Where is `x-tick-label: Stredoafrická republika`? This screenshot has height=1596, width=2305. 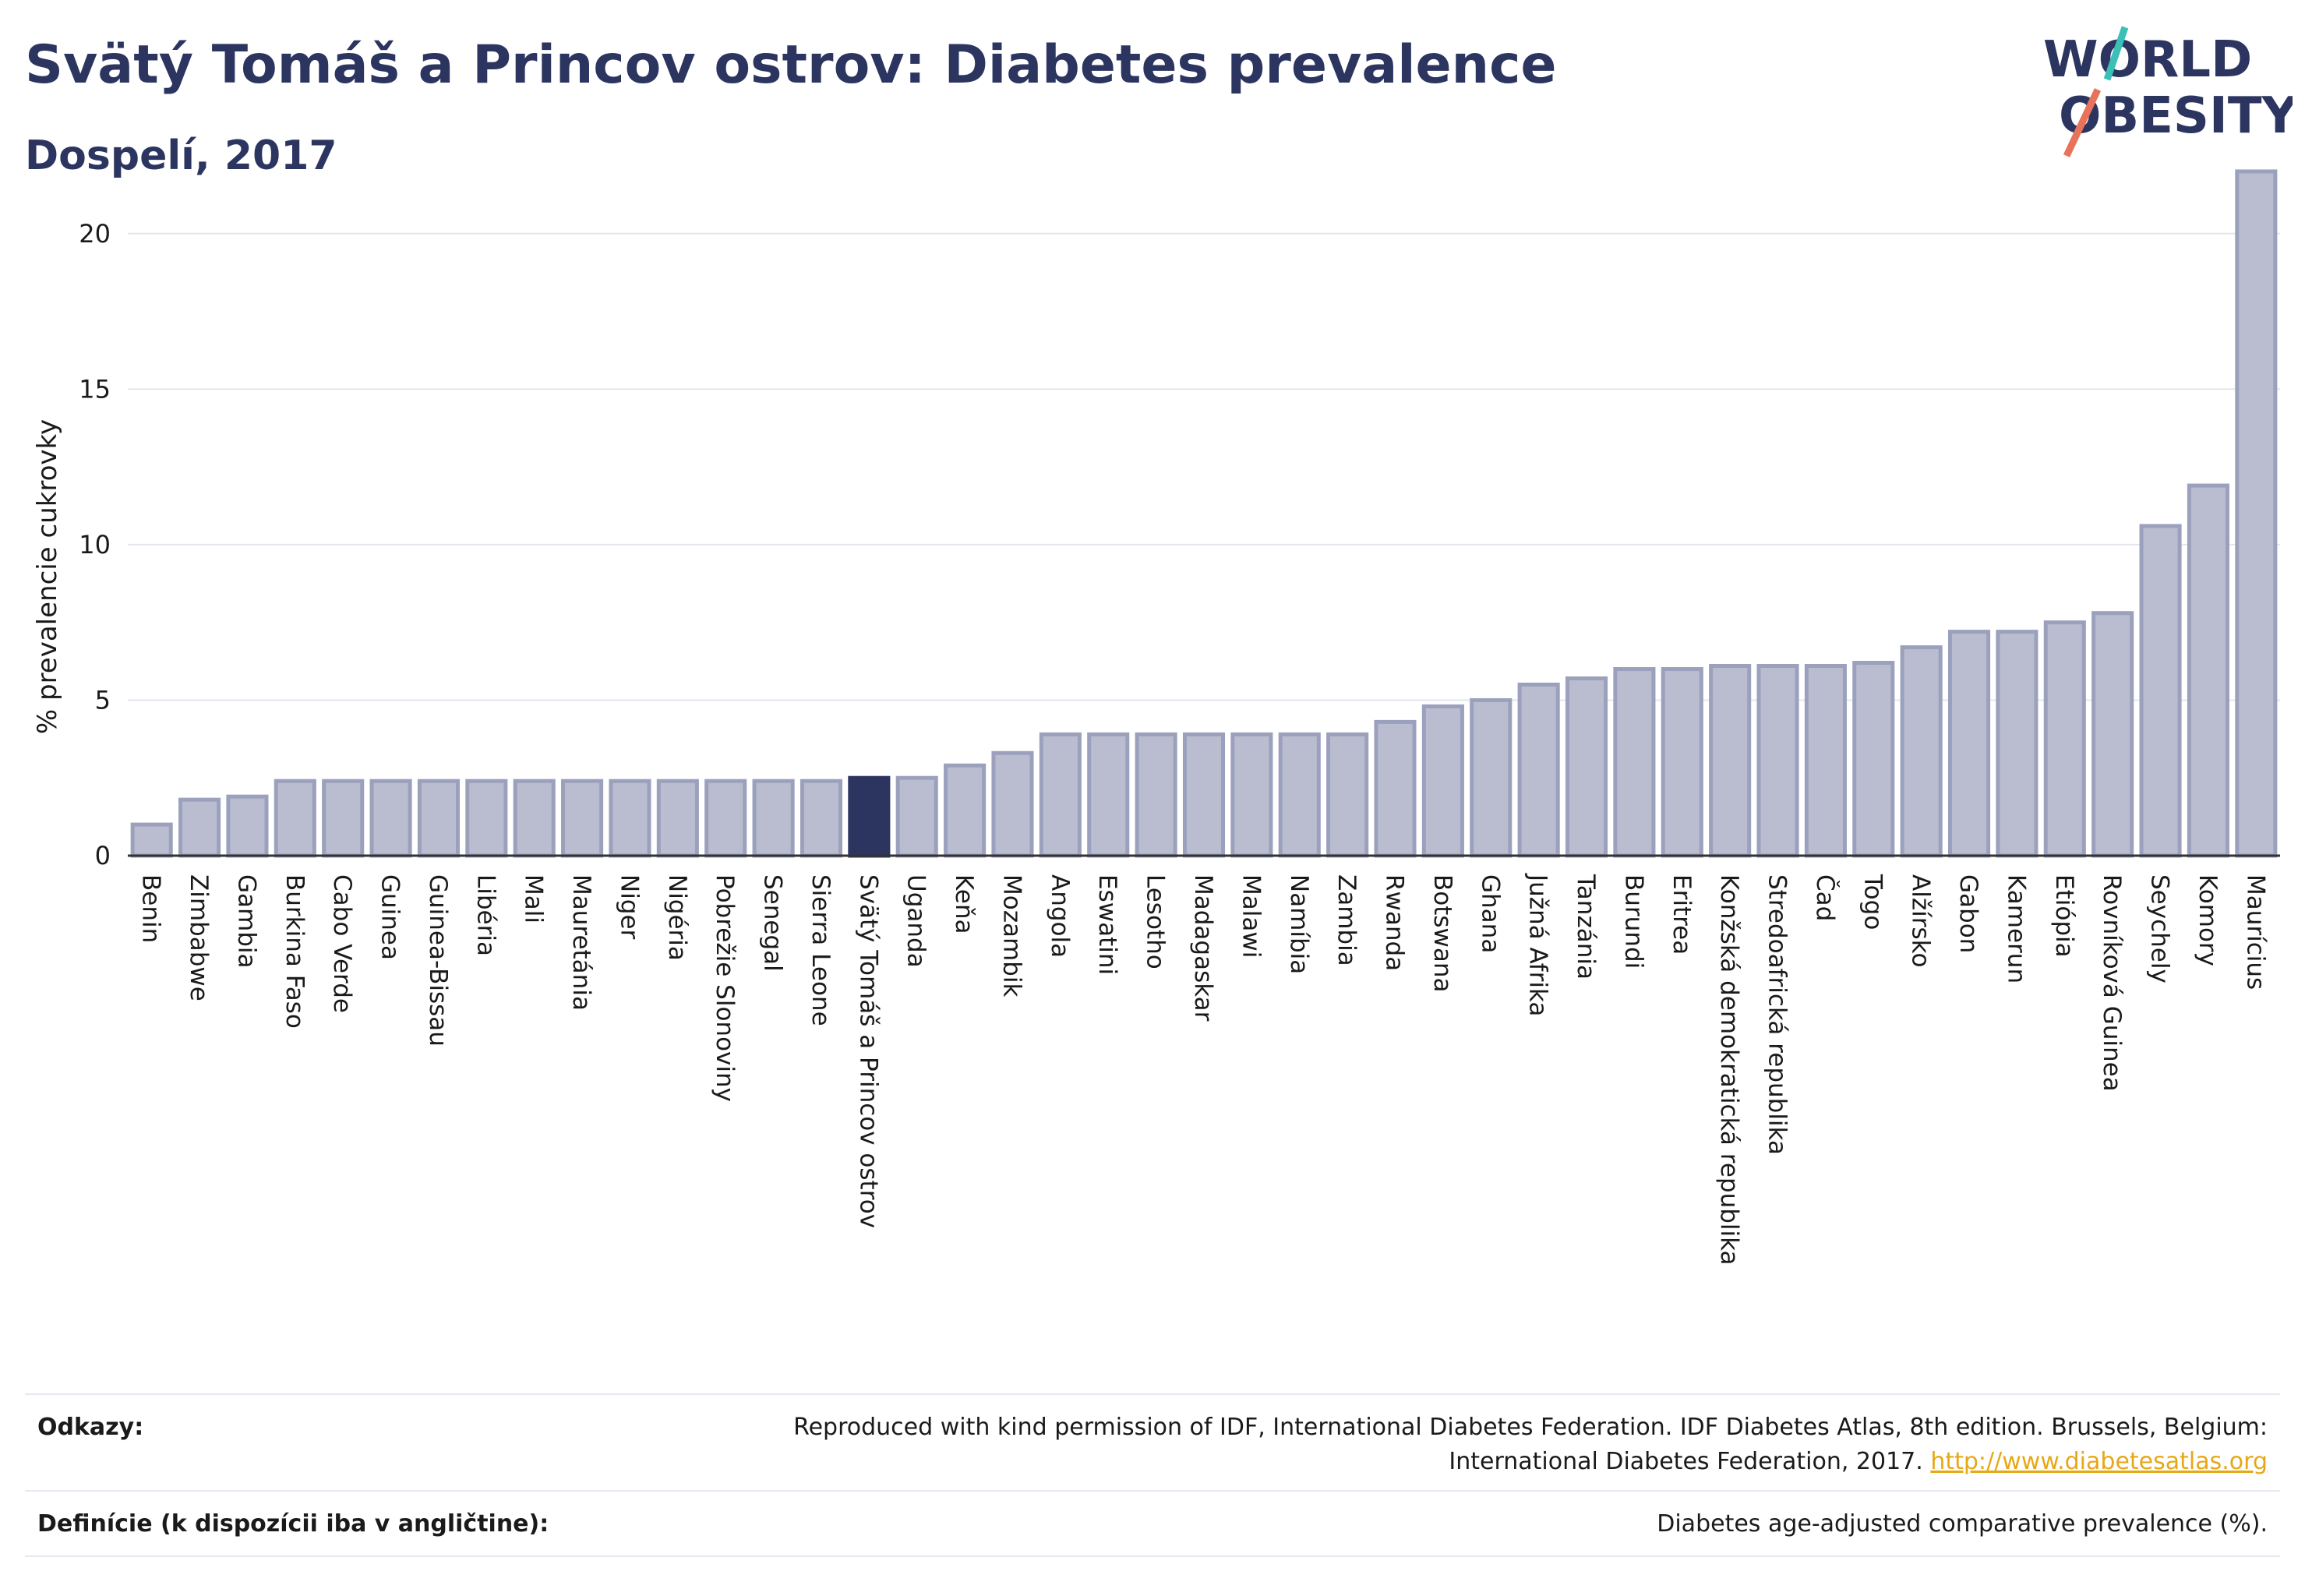 x-tick-label: Stredoafrická republika is located at coordinates (1777, 1014).